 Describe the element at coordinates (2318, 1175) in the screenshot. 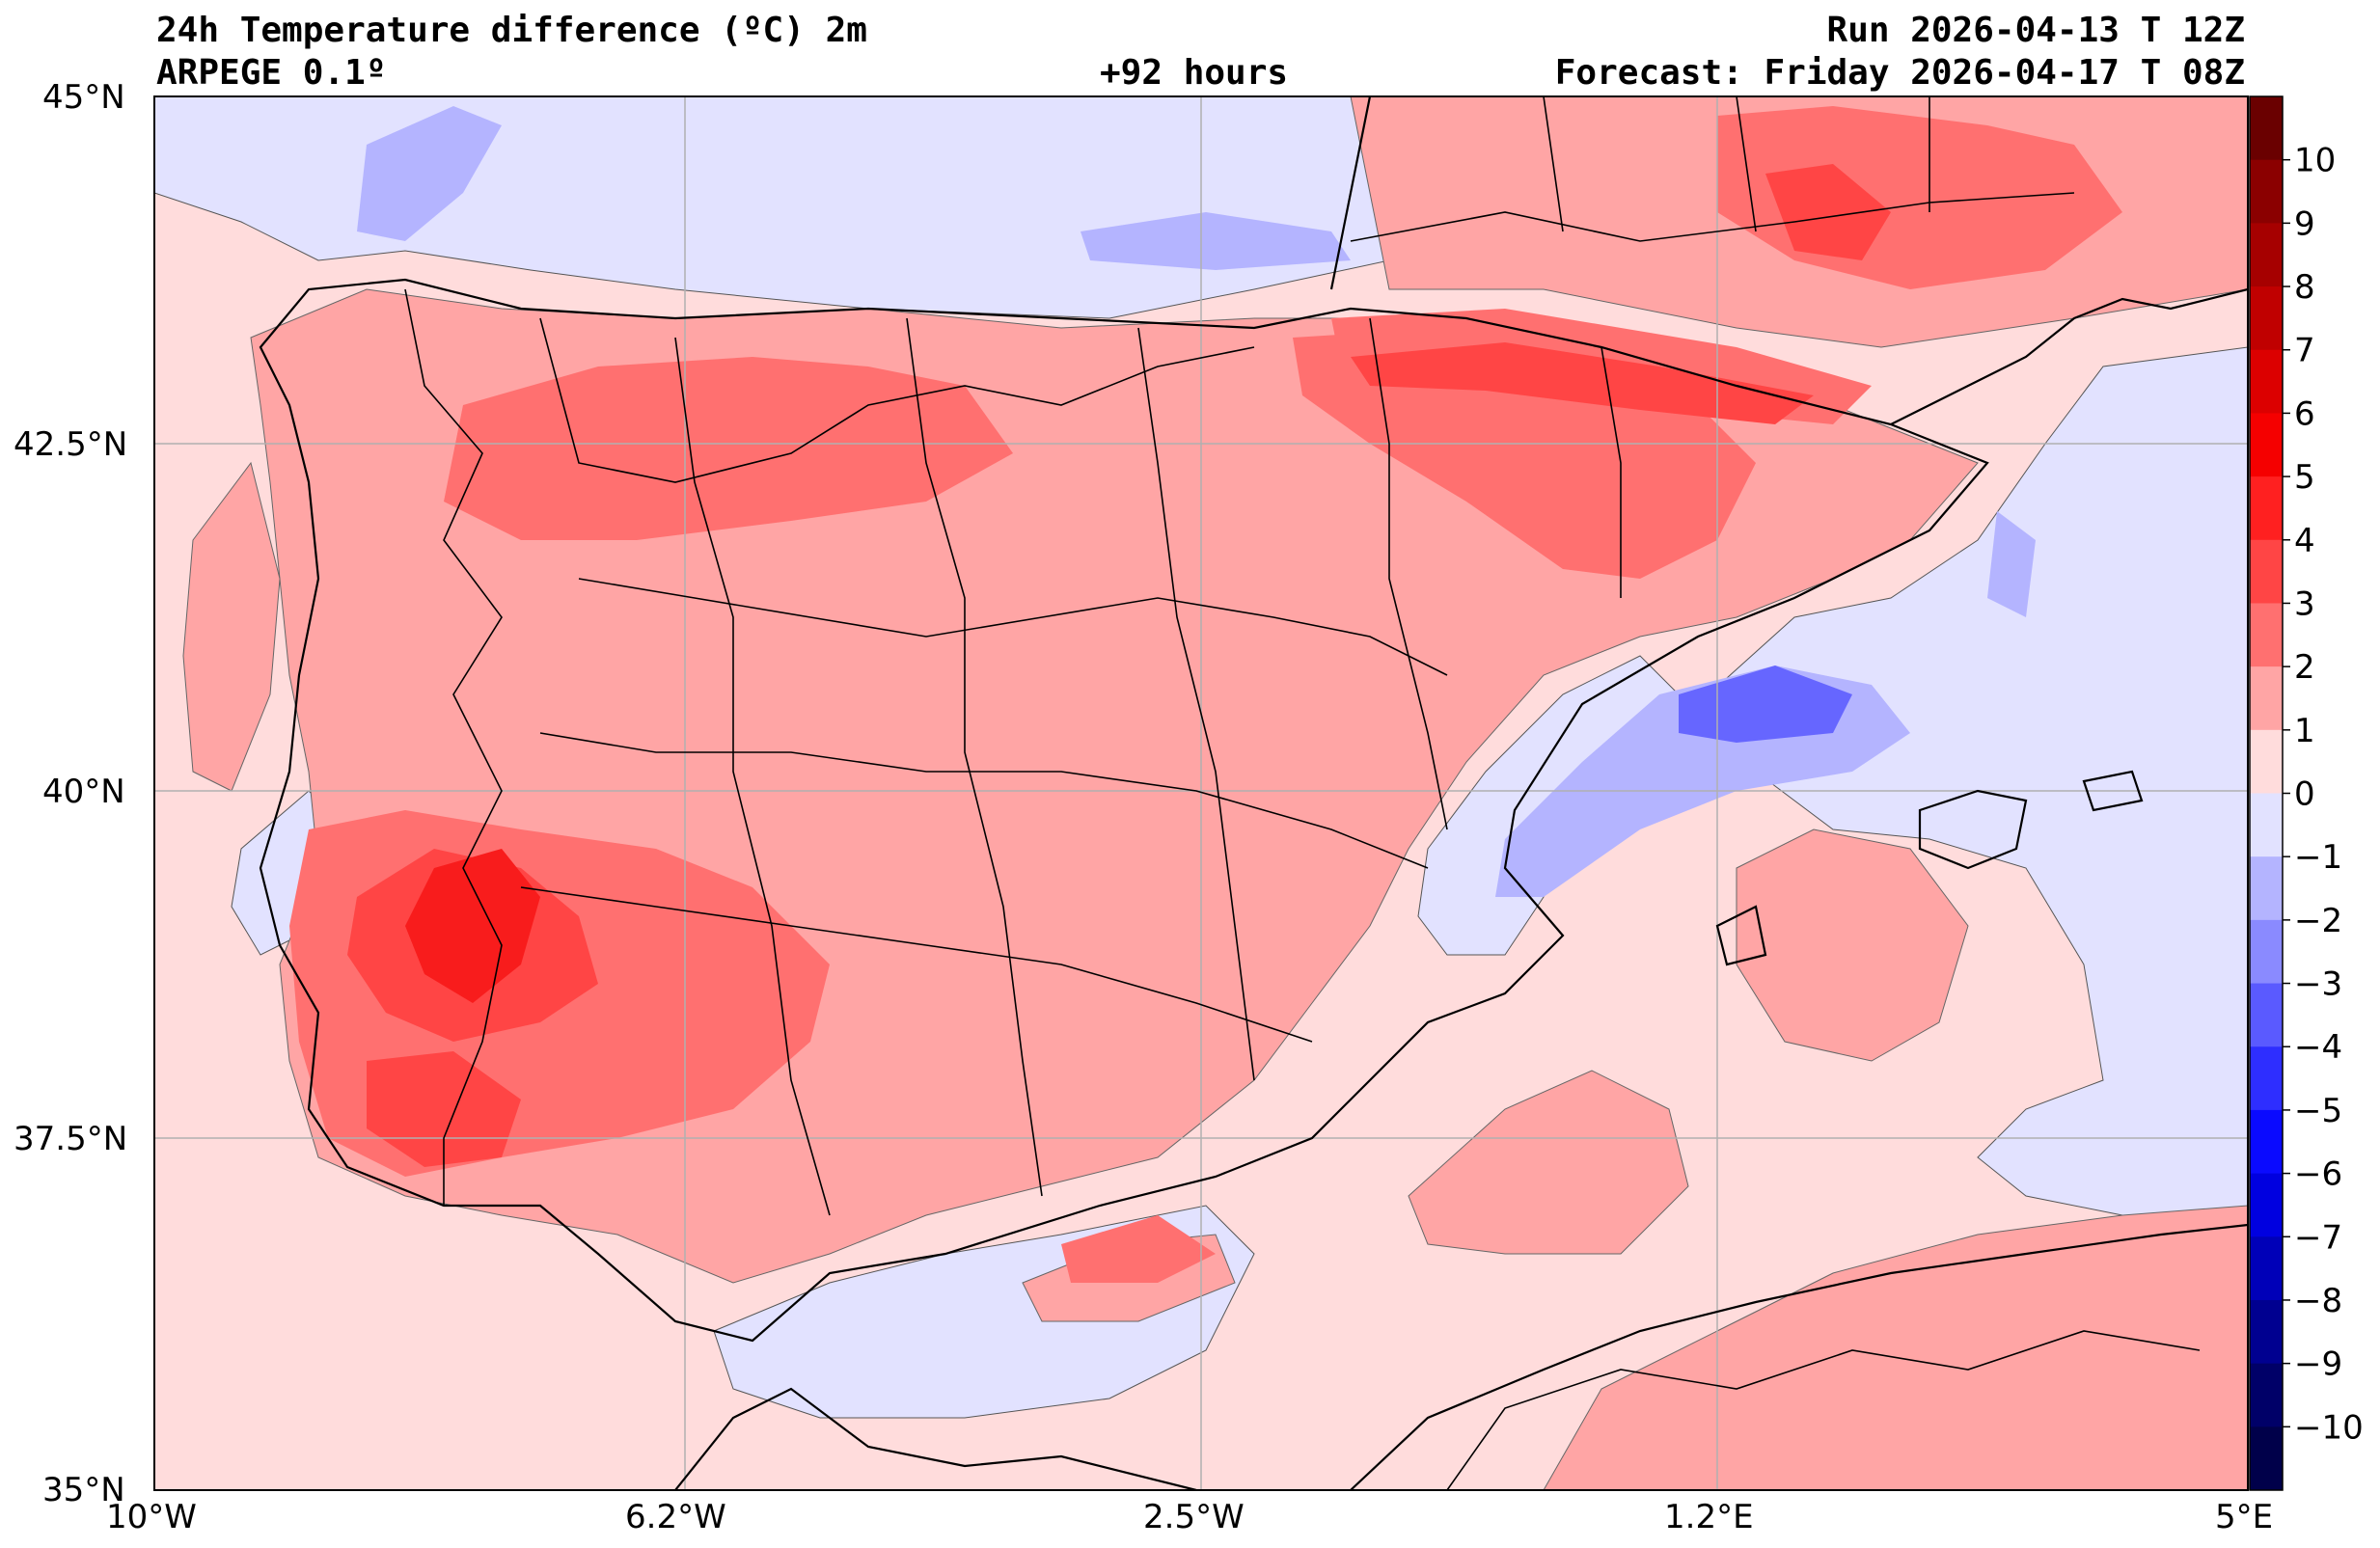

I see `colorbar-label: −6` at that location.